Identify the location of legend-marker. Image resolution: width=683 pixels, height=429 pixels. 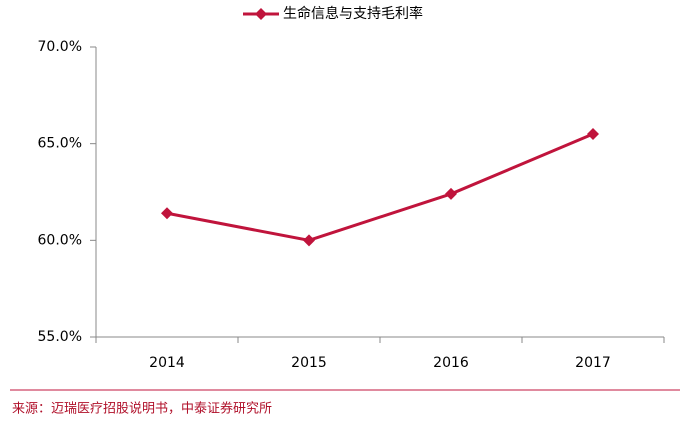
(261, 14).